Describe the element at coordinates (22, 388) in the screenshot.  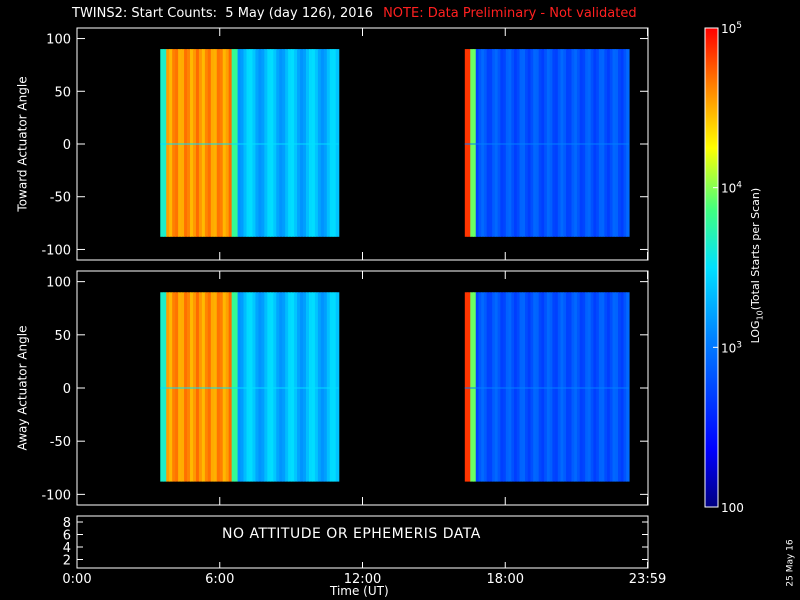
I see `panel2-ylabel: Away Actuator Angle` at that location.